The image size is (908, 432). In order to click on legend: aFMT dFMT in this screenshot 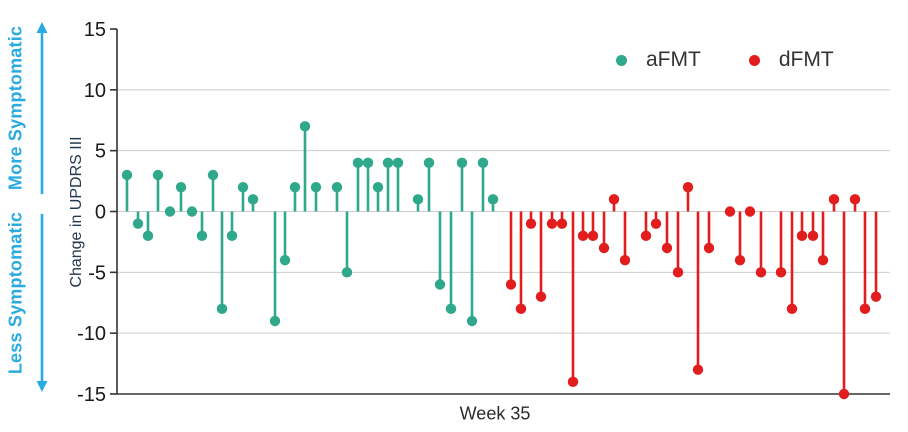, I will do `click(725, 60)`.